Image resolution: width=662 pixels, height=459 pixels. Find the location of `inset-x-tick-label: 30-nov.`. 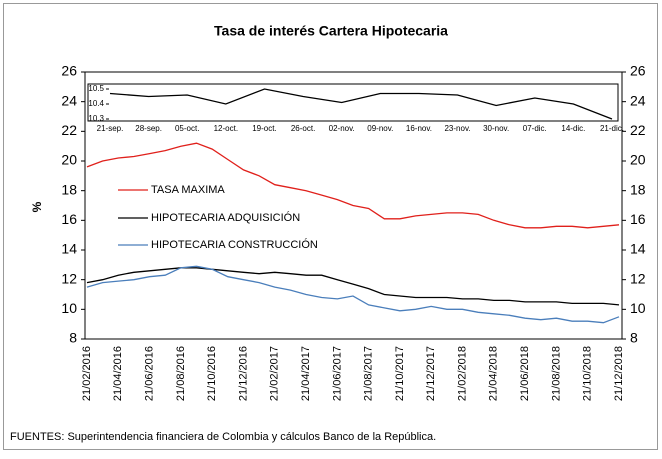

inset-x-tick-label: 30-nov. is located at coordinates (496, 128).